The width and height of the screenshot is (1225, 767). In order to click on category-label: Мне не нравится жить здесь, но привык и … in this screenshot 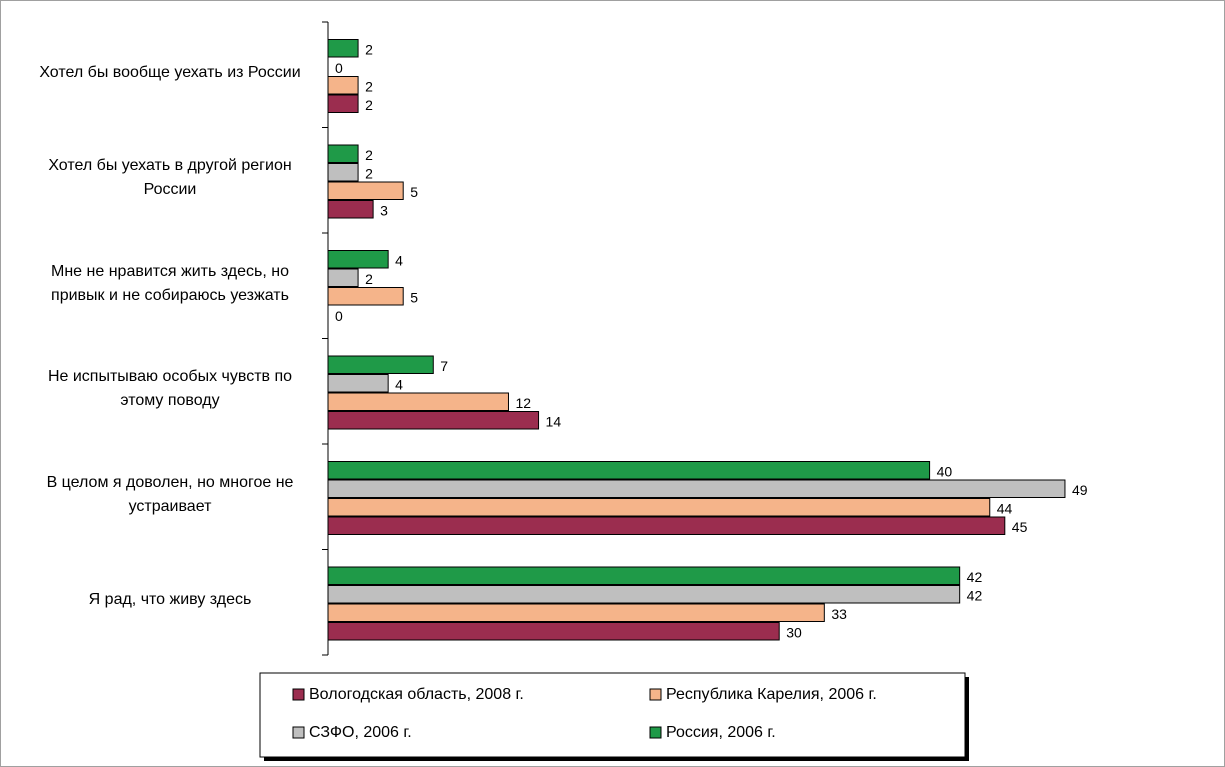, I will do `click(170, 283)`.